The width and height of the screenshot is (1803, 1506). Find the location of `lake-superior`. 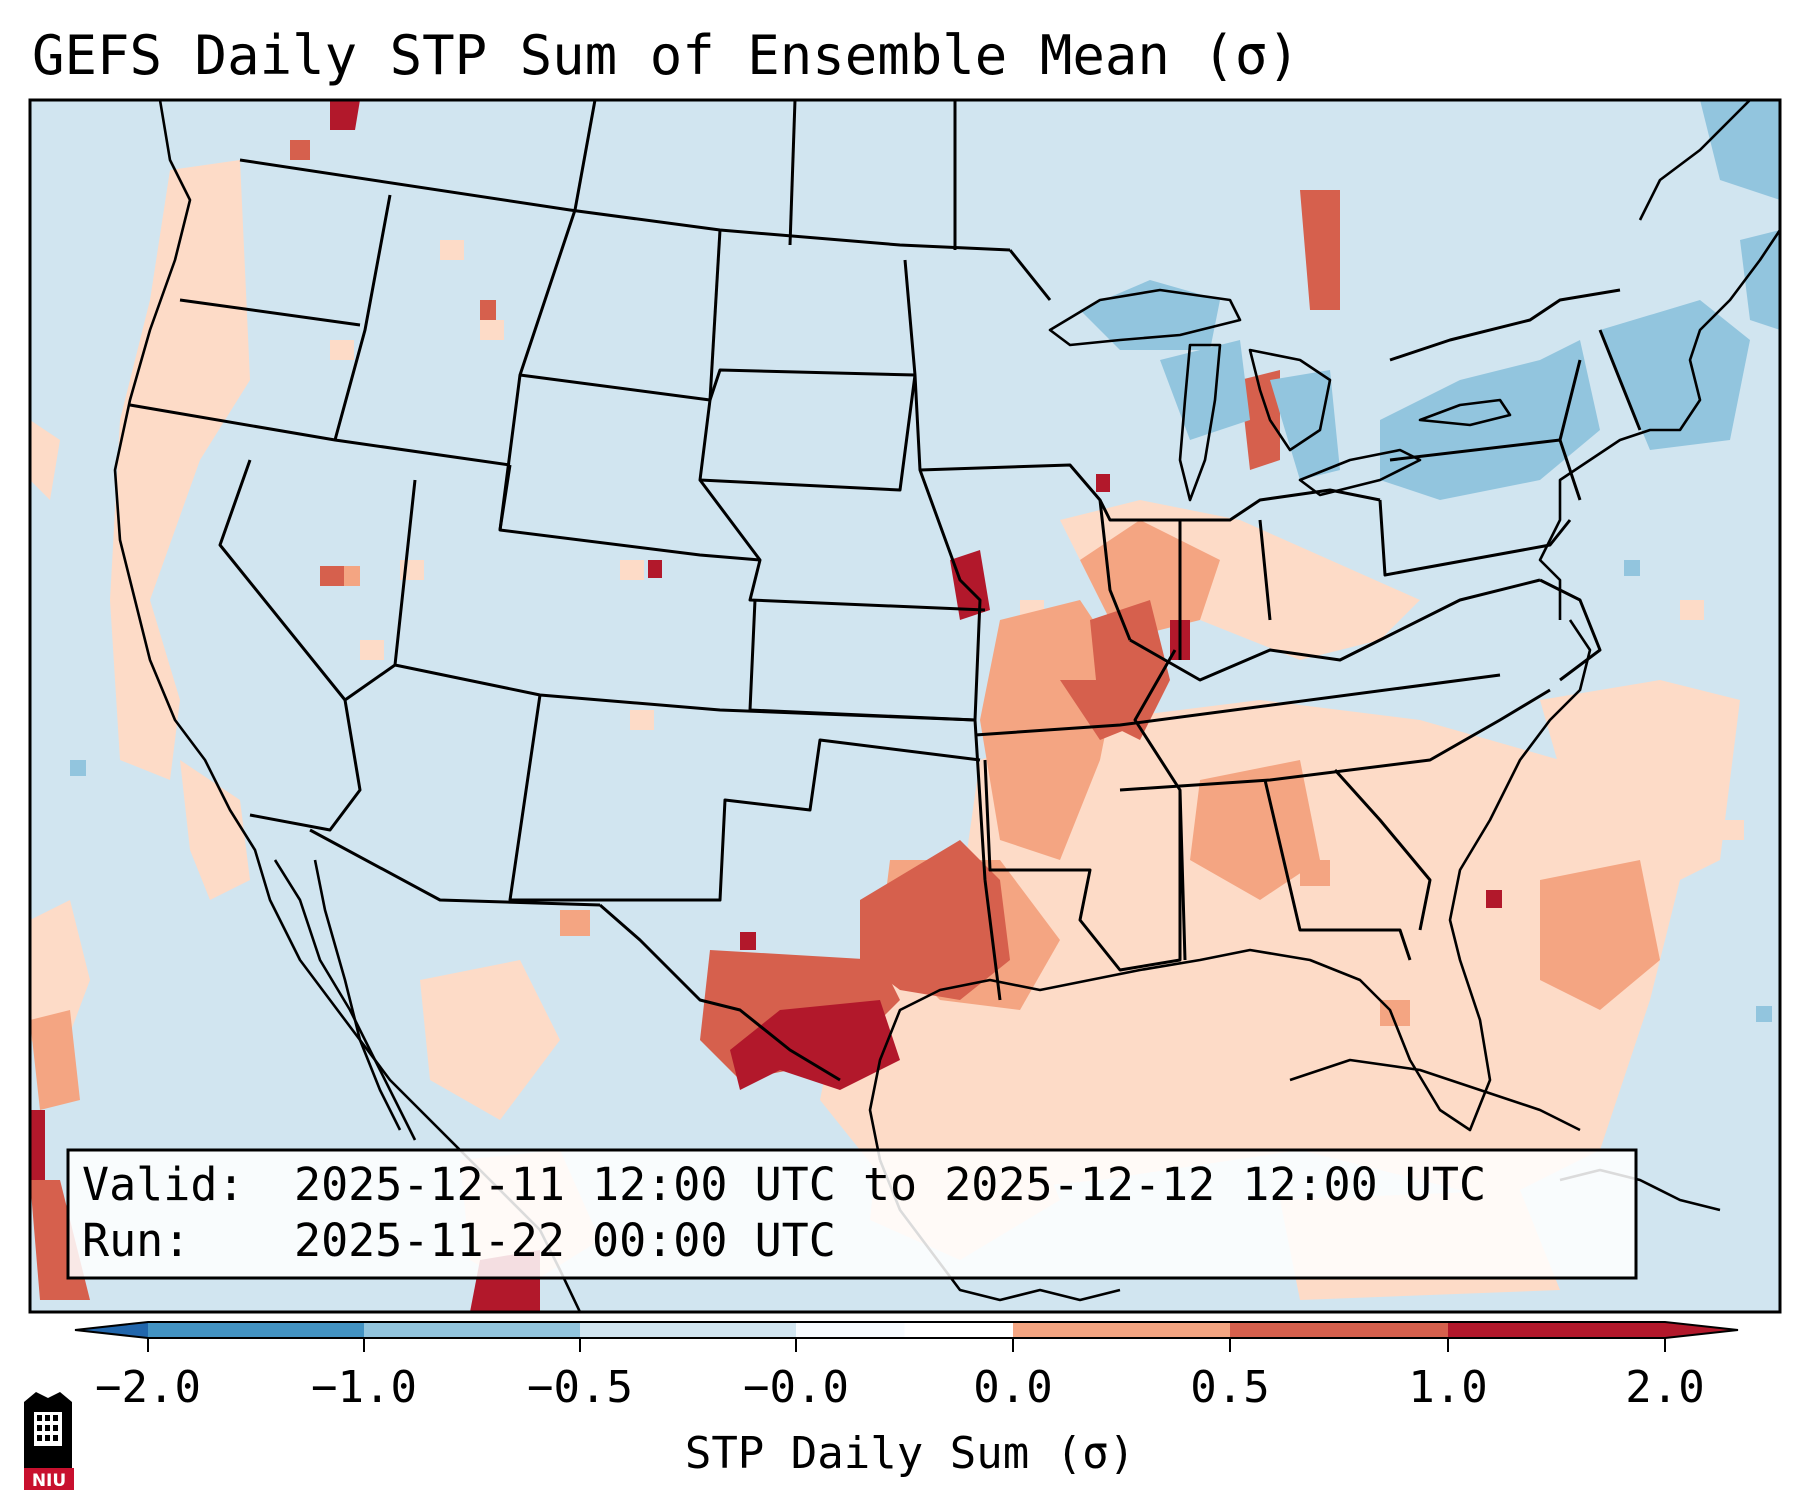

lake-superior is located at coordinates (1145, 317).